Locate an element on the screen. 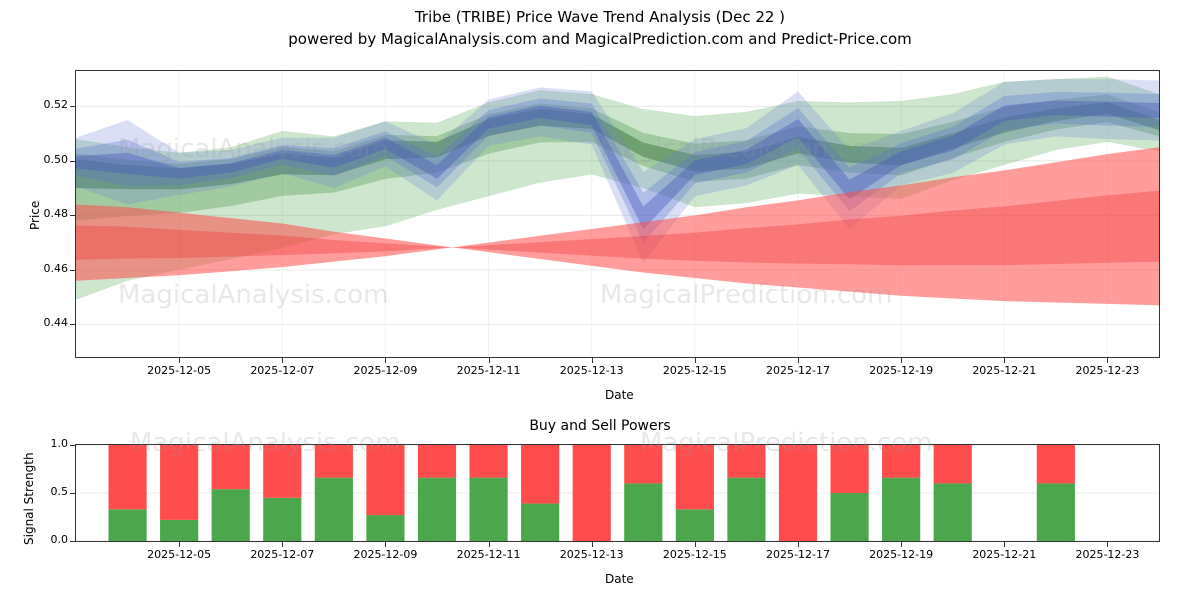 The width and height of the screenshot is (1200, 600). signal-chart-svg is located at coordinates (617, 493).